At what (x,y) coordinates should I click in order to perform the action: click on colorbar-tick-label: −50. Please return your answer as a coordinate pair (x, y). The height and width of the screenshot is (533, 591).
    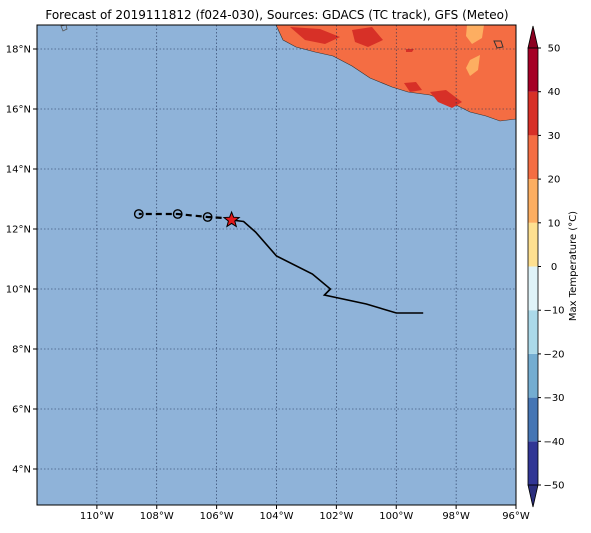
    Looking at the image, I should click on (553, 486).